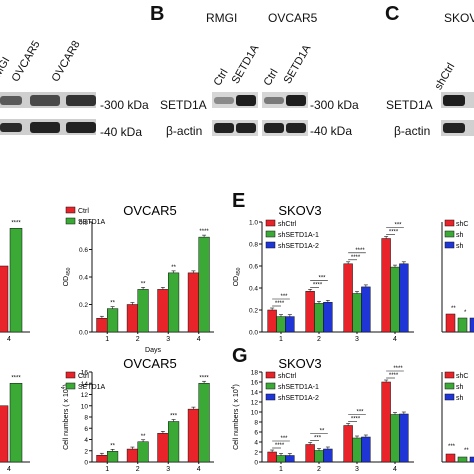  What do you see at coordinates (157, 14) in the screenshot?
I see `panel-letter: B` at bounding box center [157, 14].